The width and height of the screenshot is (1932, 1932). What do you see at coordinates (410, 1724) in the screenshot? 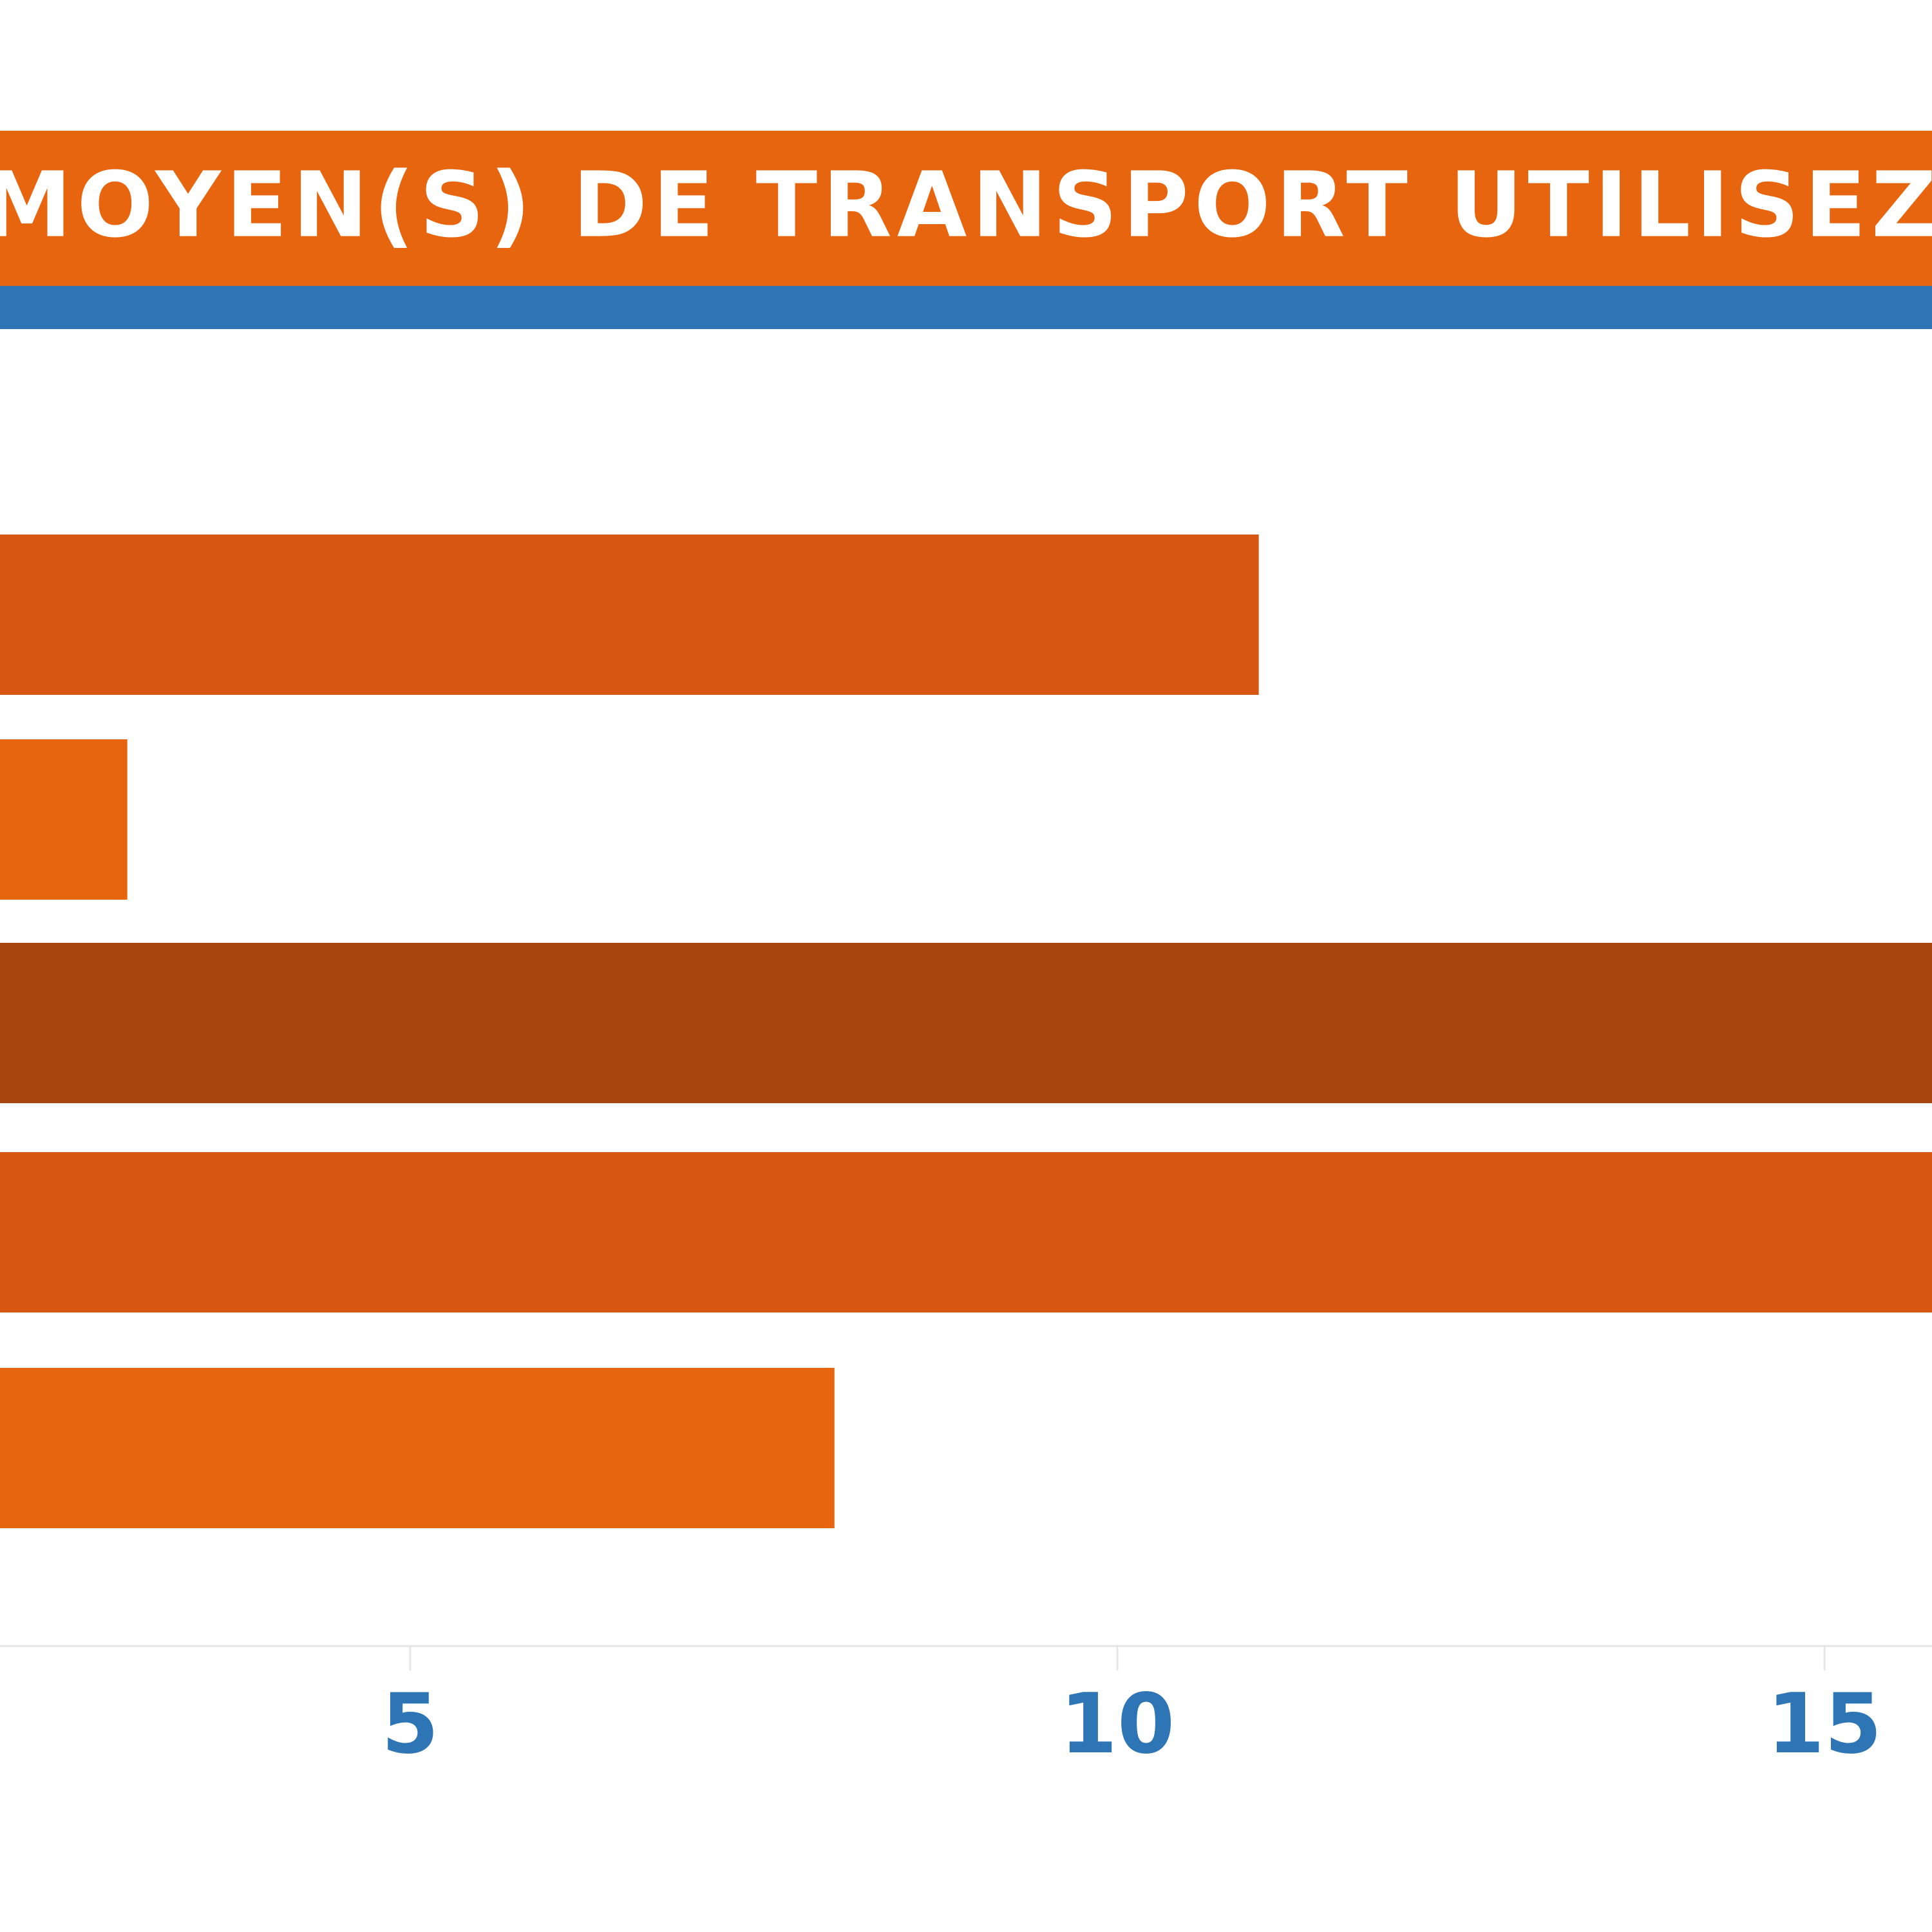
I see `x-tick-label: 5` at bounding box center [410, 1724].